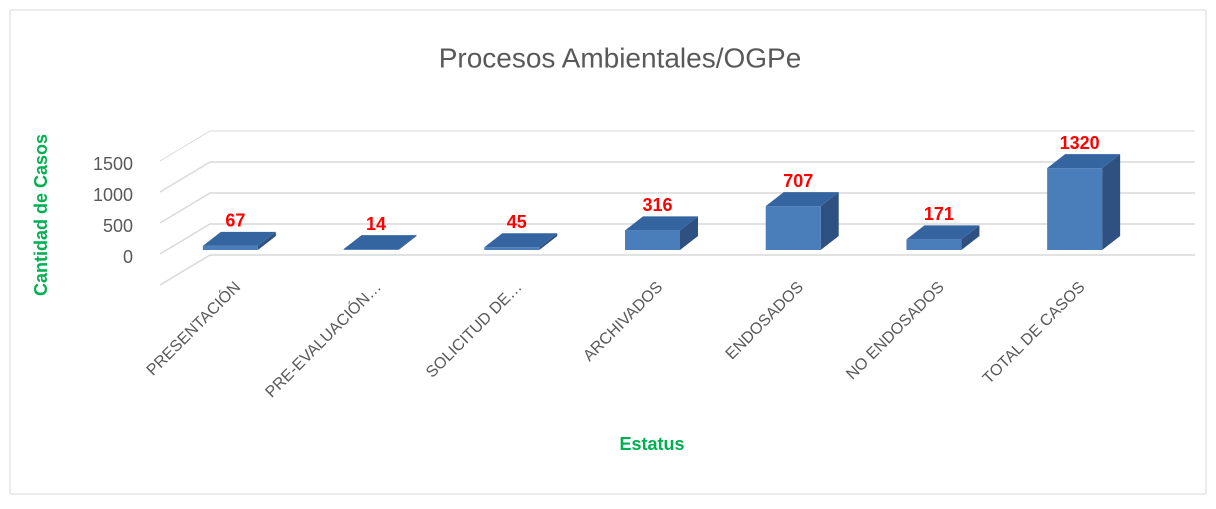 The width and height of the screenshot is (1216, 509). What do you see at coordinates (128, 257) in the screenshot?
I see `y-tick-label: 0` at bounding box center [128, 257].